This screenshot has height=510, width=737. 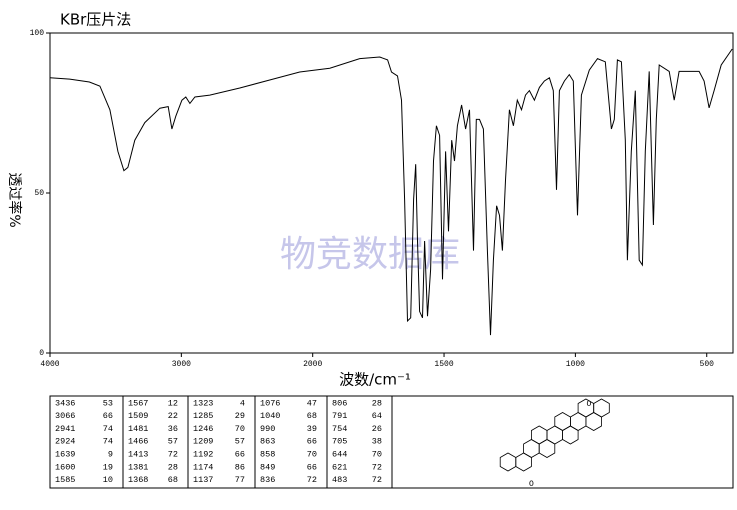 What do you see at coordinates (377, 429) in the screenshot?
I see `peak-transmittance: 26` at bounding box center [377, 429].